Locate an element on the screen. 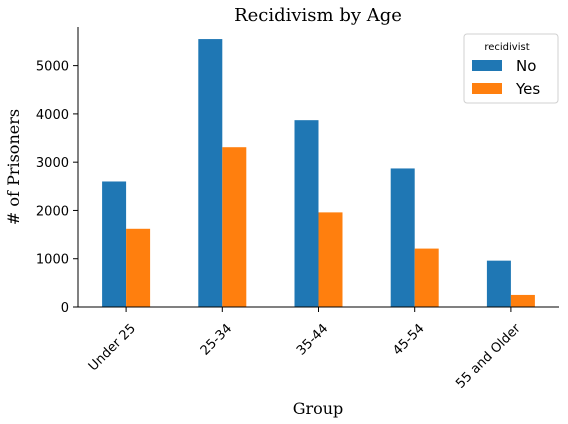 This screenshot has height=424, width=568. x-axis-label: Group is located at coordinates (318, 408).